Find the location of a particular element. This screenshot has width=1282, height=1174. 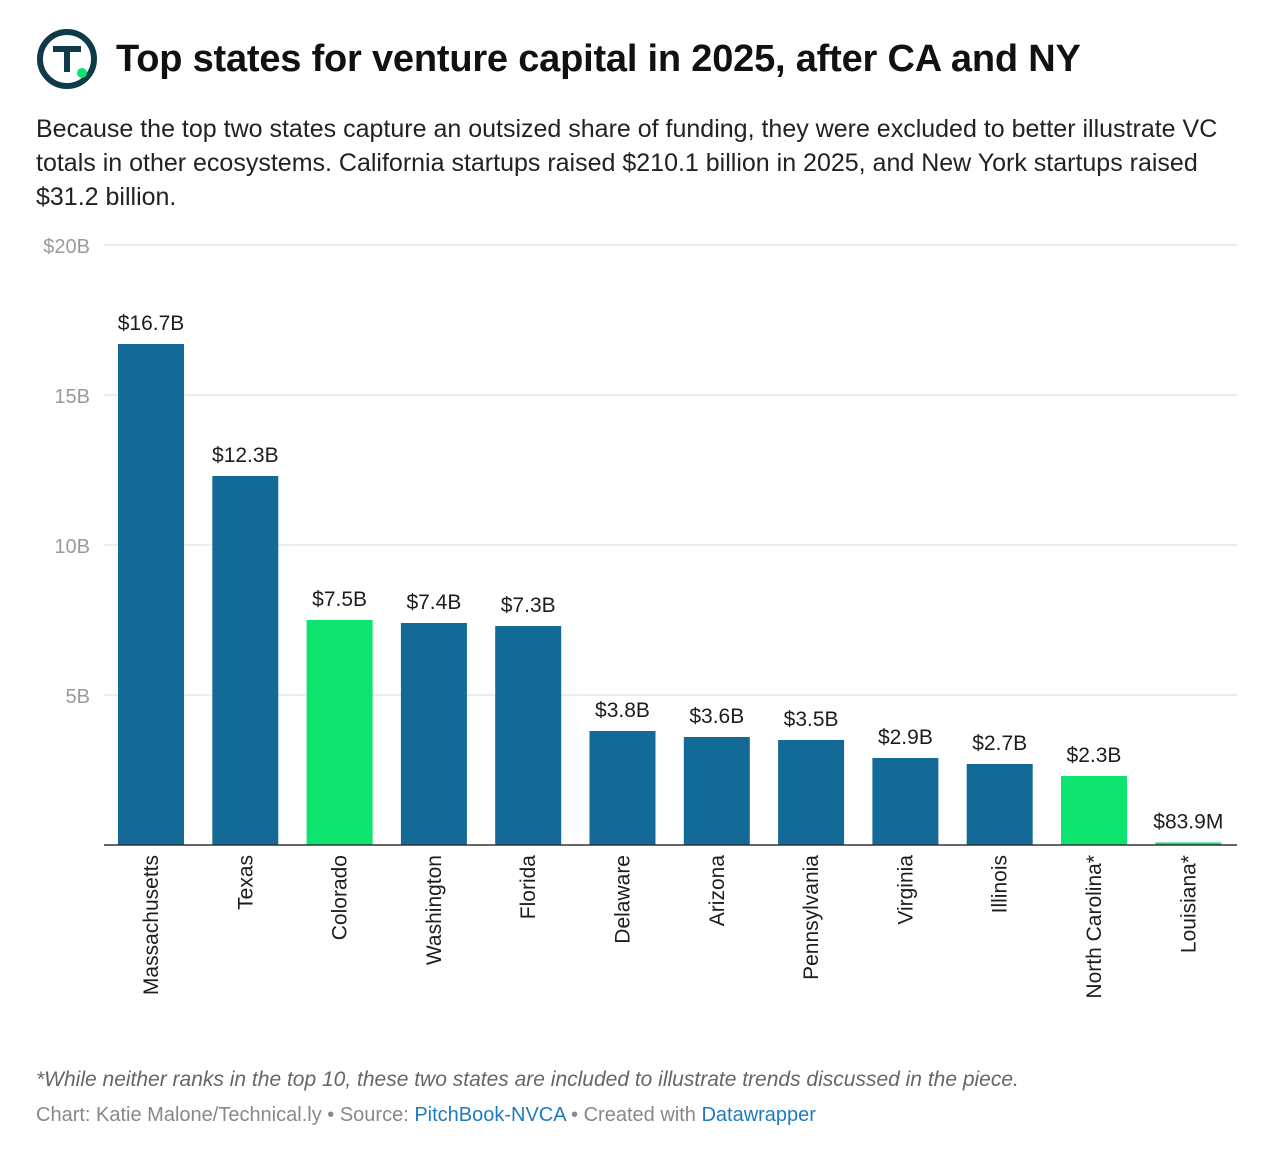

bar-value-label: $7.5B is located at coordinates (339, 599).